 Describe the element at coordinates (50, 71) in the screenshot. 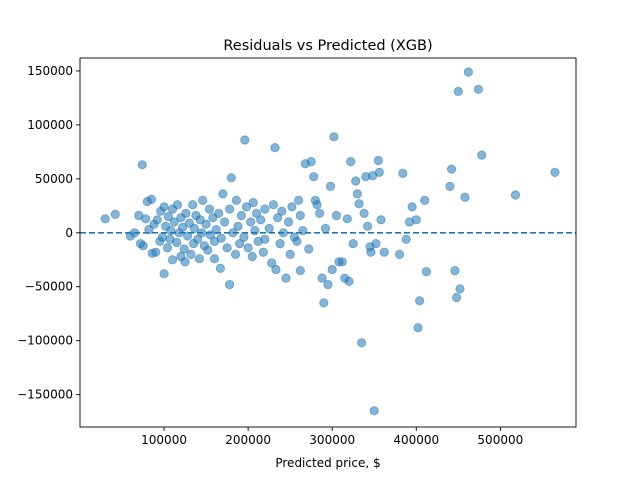

I see `y-tick-label: 150000` at that location.